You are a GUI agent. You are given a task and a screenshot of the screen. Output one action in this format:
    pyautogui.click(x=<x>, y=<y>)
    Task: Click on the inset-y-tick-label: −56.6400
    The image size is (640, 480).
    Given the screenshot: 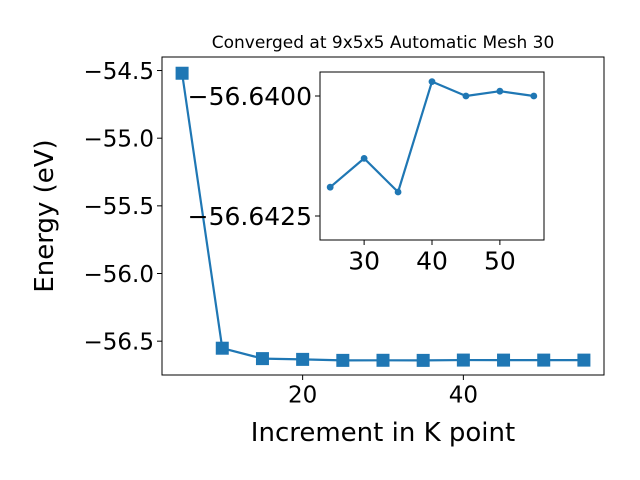 What is the action you would take?
    pyautogui.click(x=250, y=96)
    